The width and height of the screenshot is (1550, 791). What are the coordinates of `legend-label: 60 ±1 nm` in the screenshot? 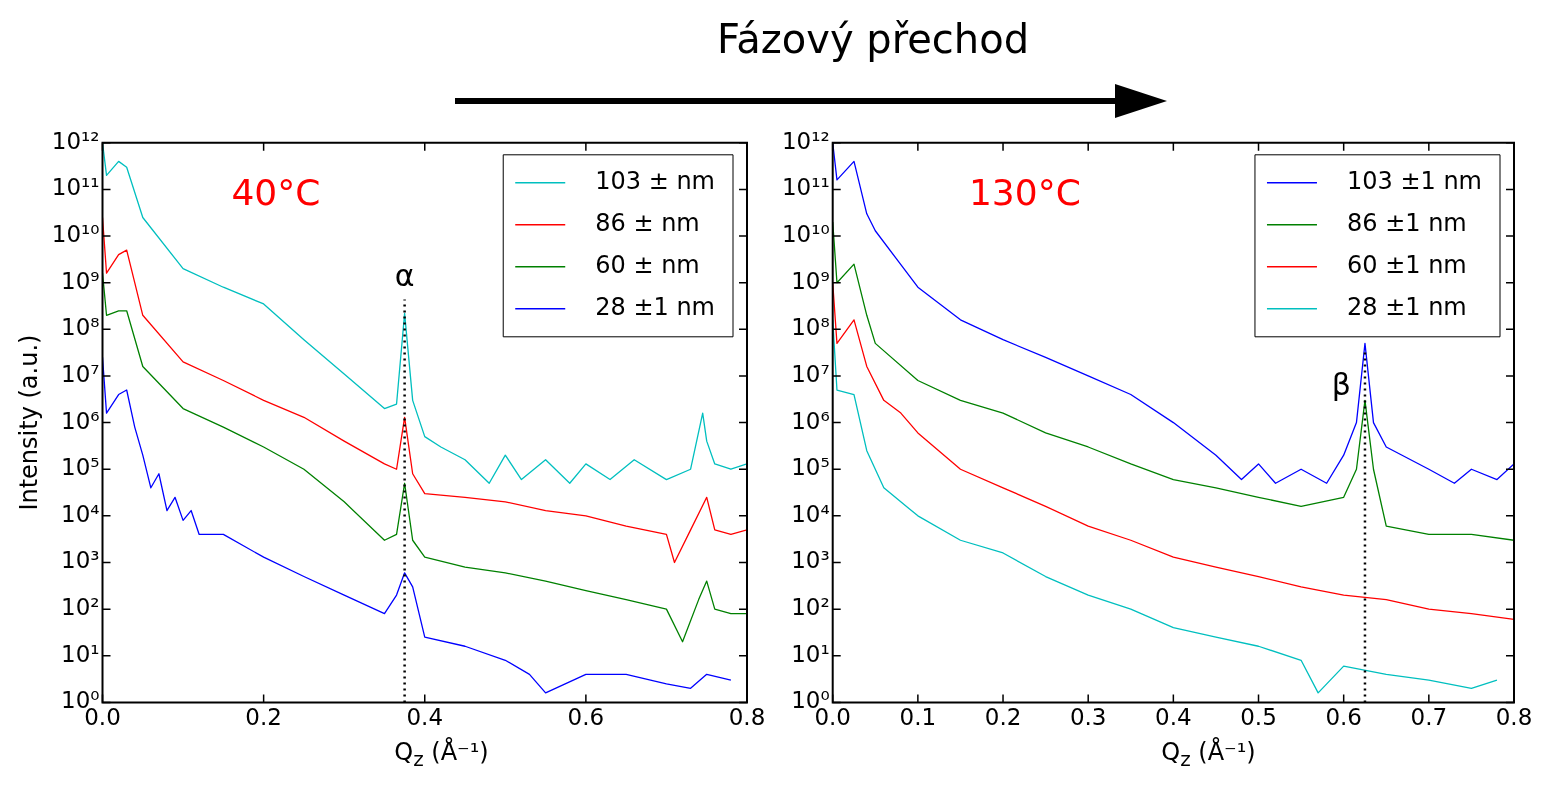 It's located at (1406, 265).